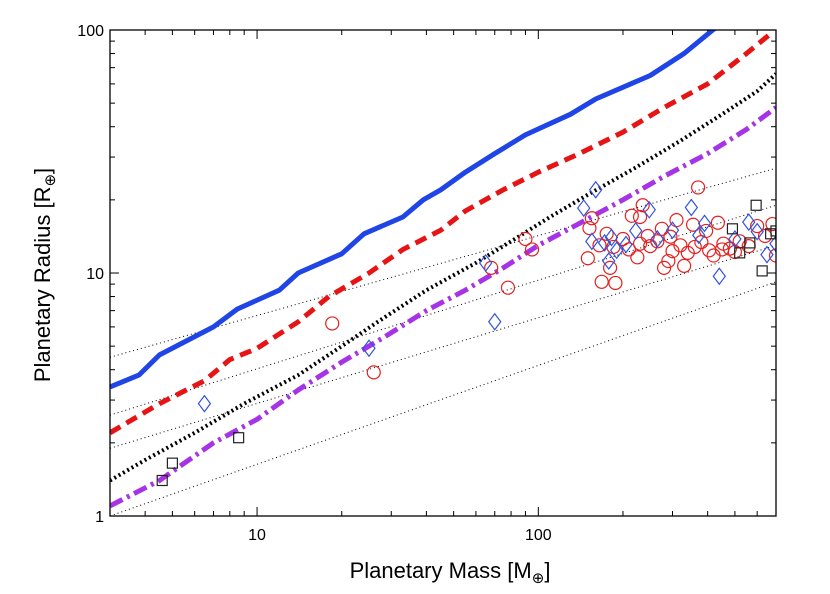  What do you see at coordinates (538, 535) in the screenshot?
I see `x-tick-label: 100` at bounding box center [538, 535].